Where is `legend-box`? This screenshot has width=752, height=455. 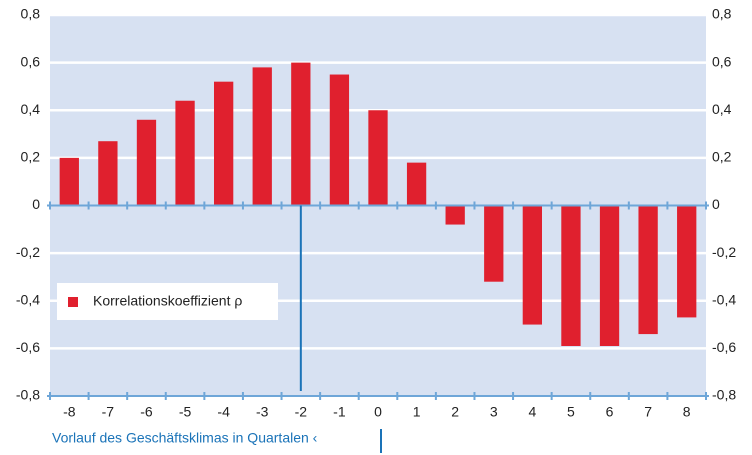
legend-box is located at coordinates (167, 301).